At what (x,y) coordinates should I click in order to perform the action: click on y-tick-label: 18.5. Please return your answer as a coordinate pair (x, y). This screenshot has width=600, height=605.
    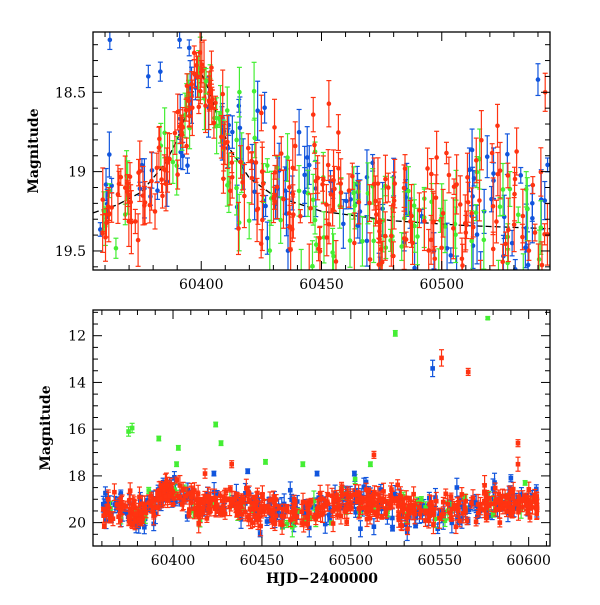
    Looking at the image, I should click on (70, 93).